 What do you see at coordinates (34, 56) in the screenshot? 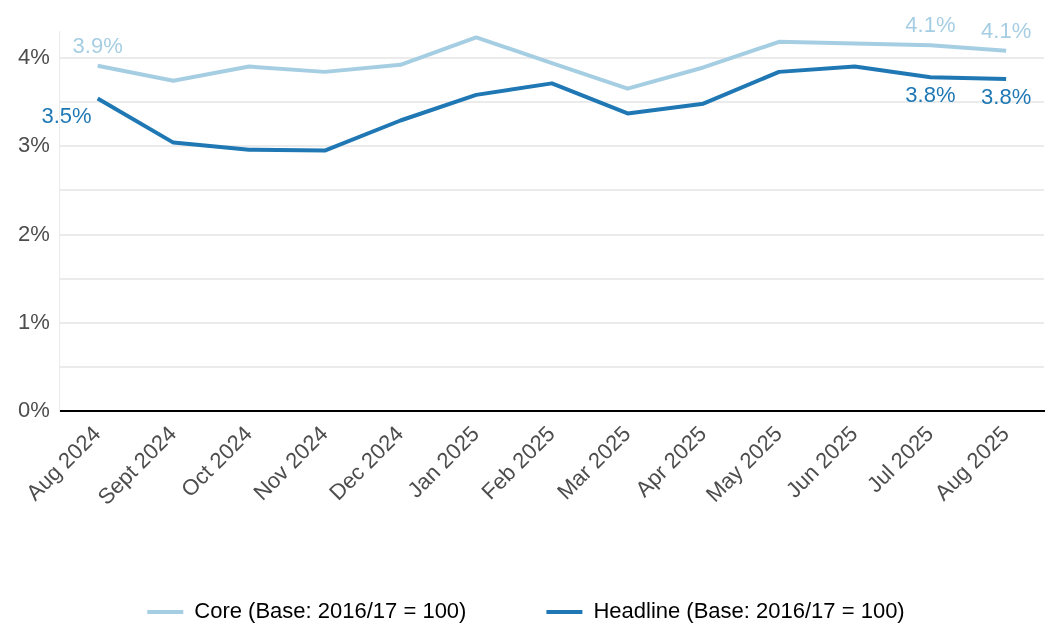
I see `y-tick-label: 4%` at bounding box center [34, 56].